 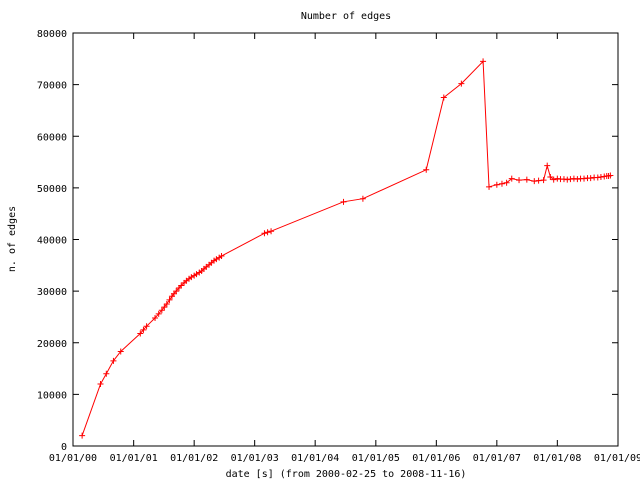 What do you see at coordinates (52, 137) in the screenshot?
I see `y-tick-label: 60000` at bounding box center [52, 137].